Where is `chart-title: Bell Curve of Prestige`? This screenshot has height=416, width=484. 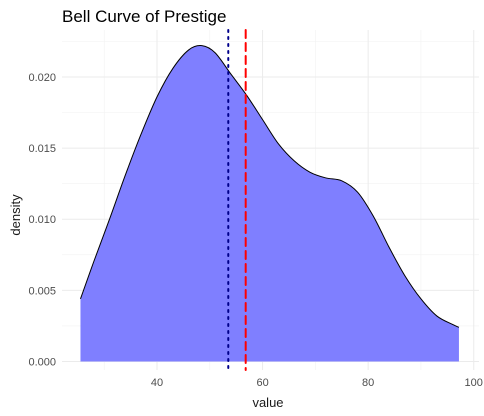 chart-title: Bell Curve of Prestige is located at coordinates (144, 16).